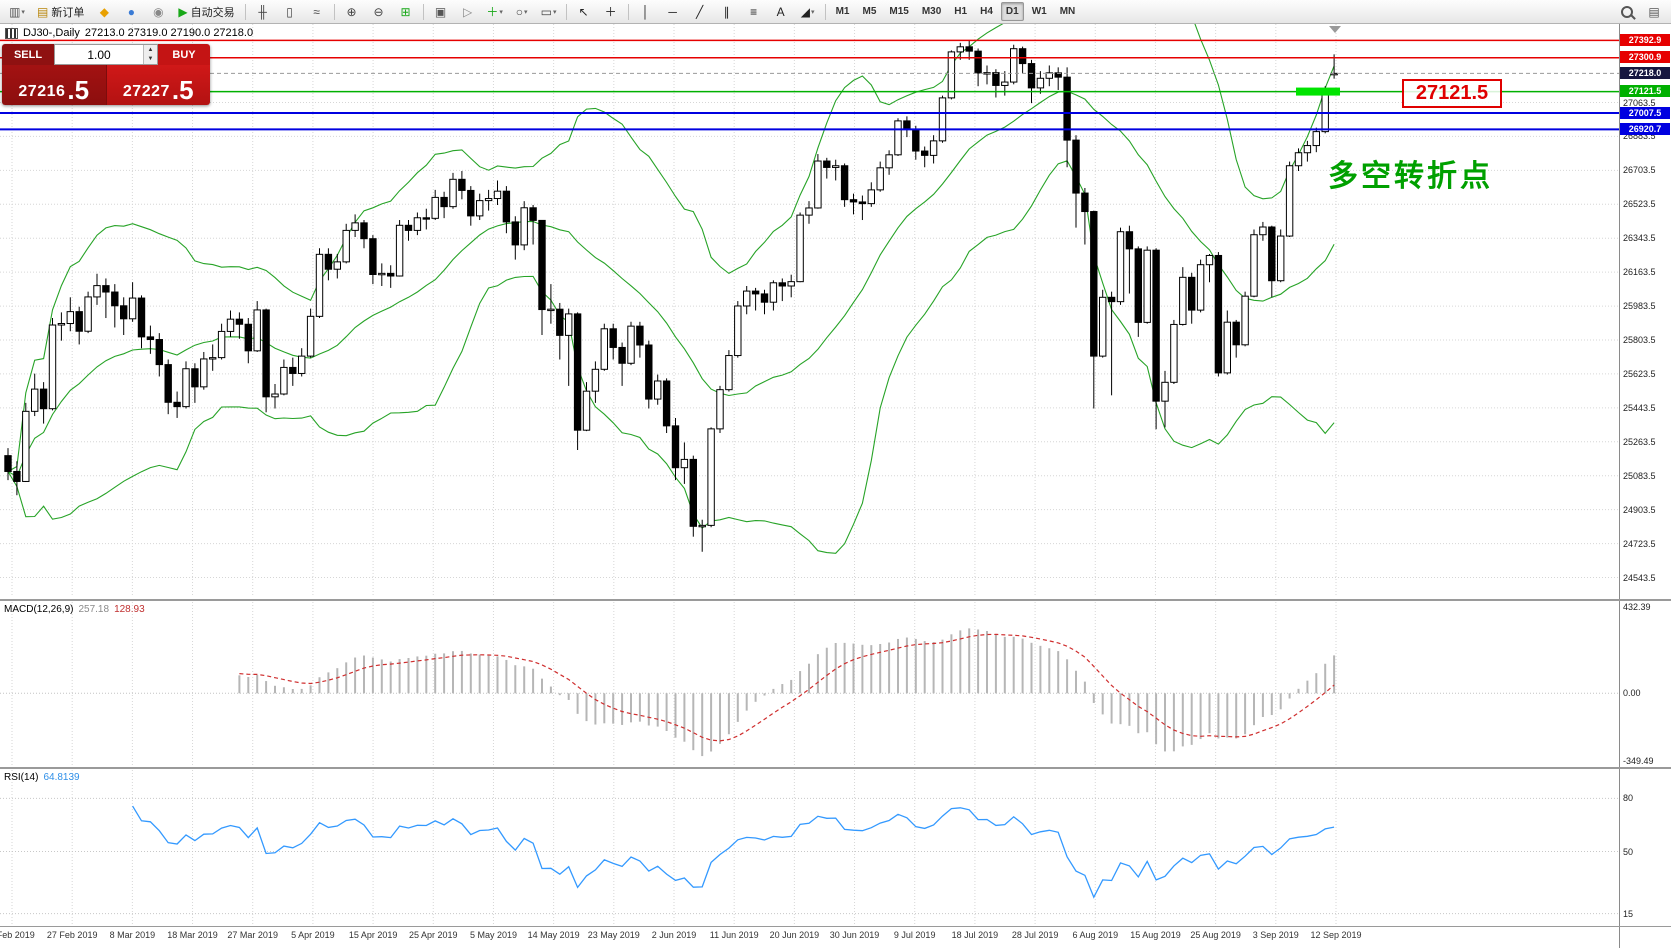  I want to click on cursor-icon: ↖, so click(584, 12).